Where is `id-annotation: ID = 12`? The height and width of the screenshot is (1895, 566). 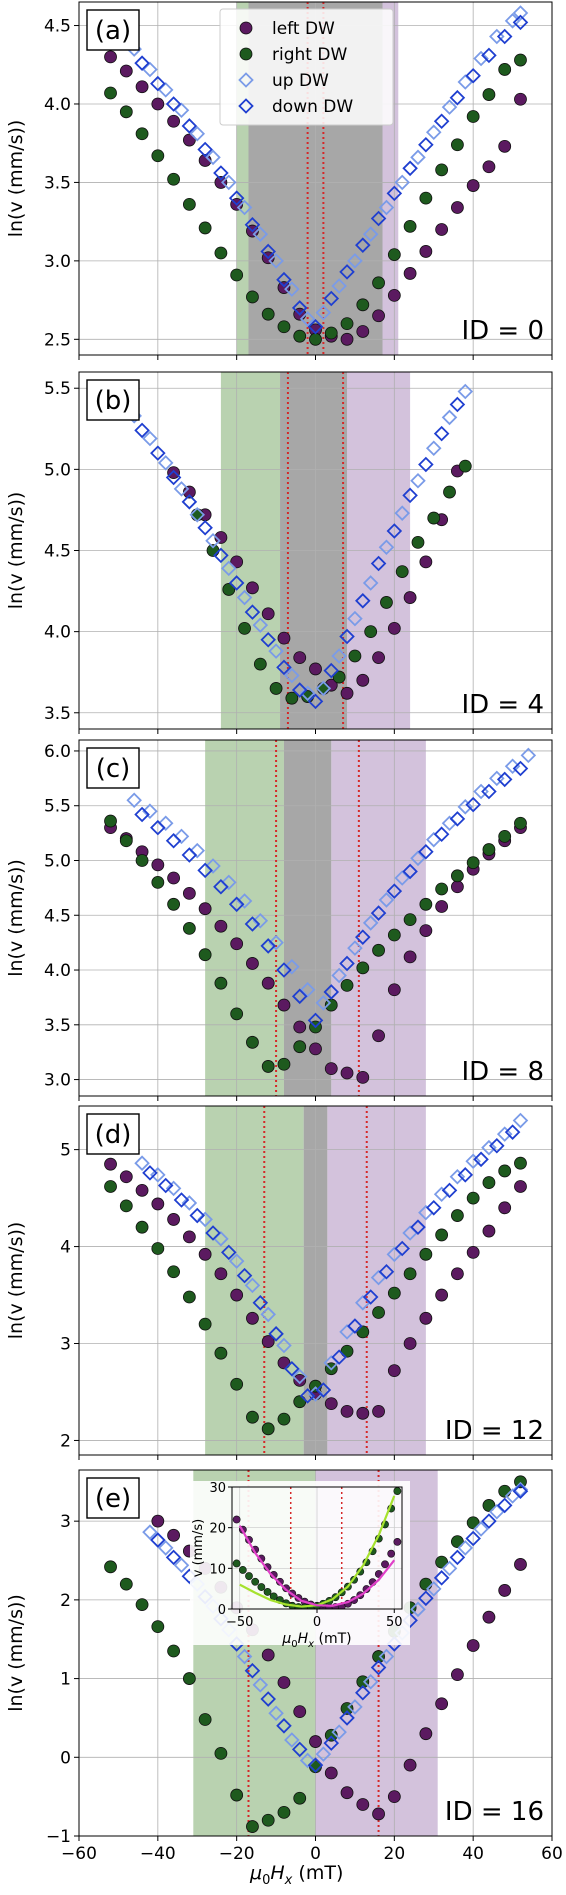
id-annotation: ID = 12 is located at coordinates (494, 1431).